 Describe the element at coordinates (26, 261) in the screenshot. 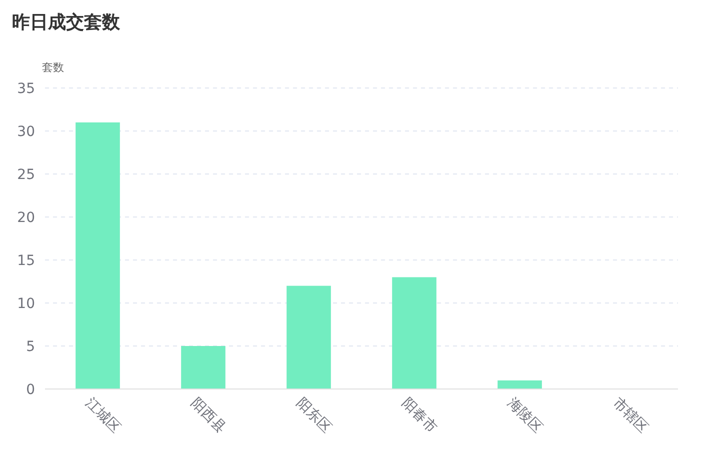

I see `y-tick-label: 15` at that location.